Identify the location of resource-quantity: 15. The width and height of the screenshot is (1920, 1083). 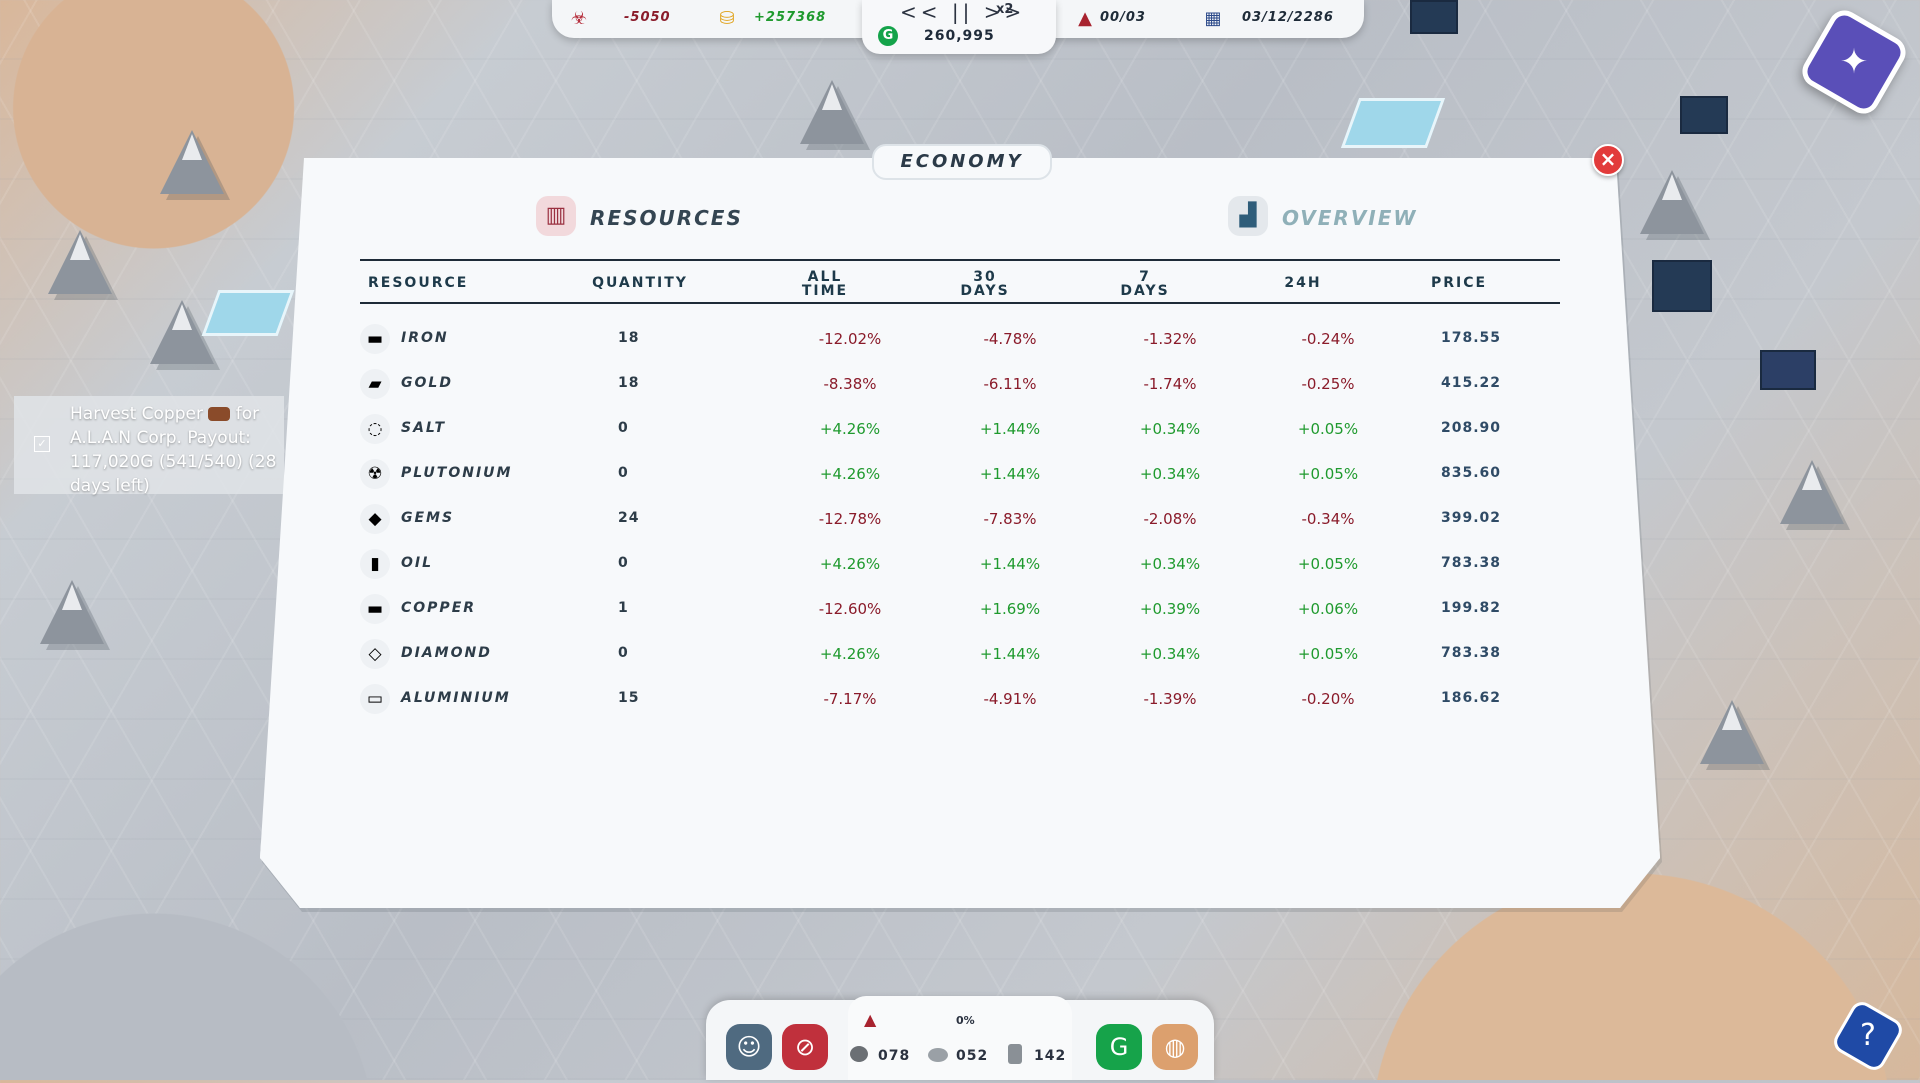
(629, 698).